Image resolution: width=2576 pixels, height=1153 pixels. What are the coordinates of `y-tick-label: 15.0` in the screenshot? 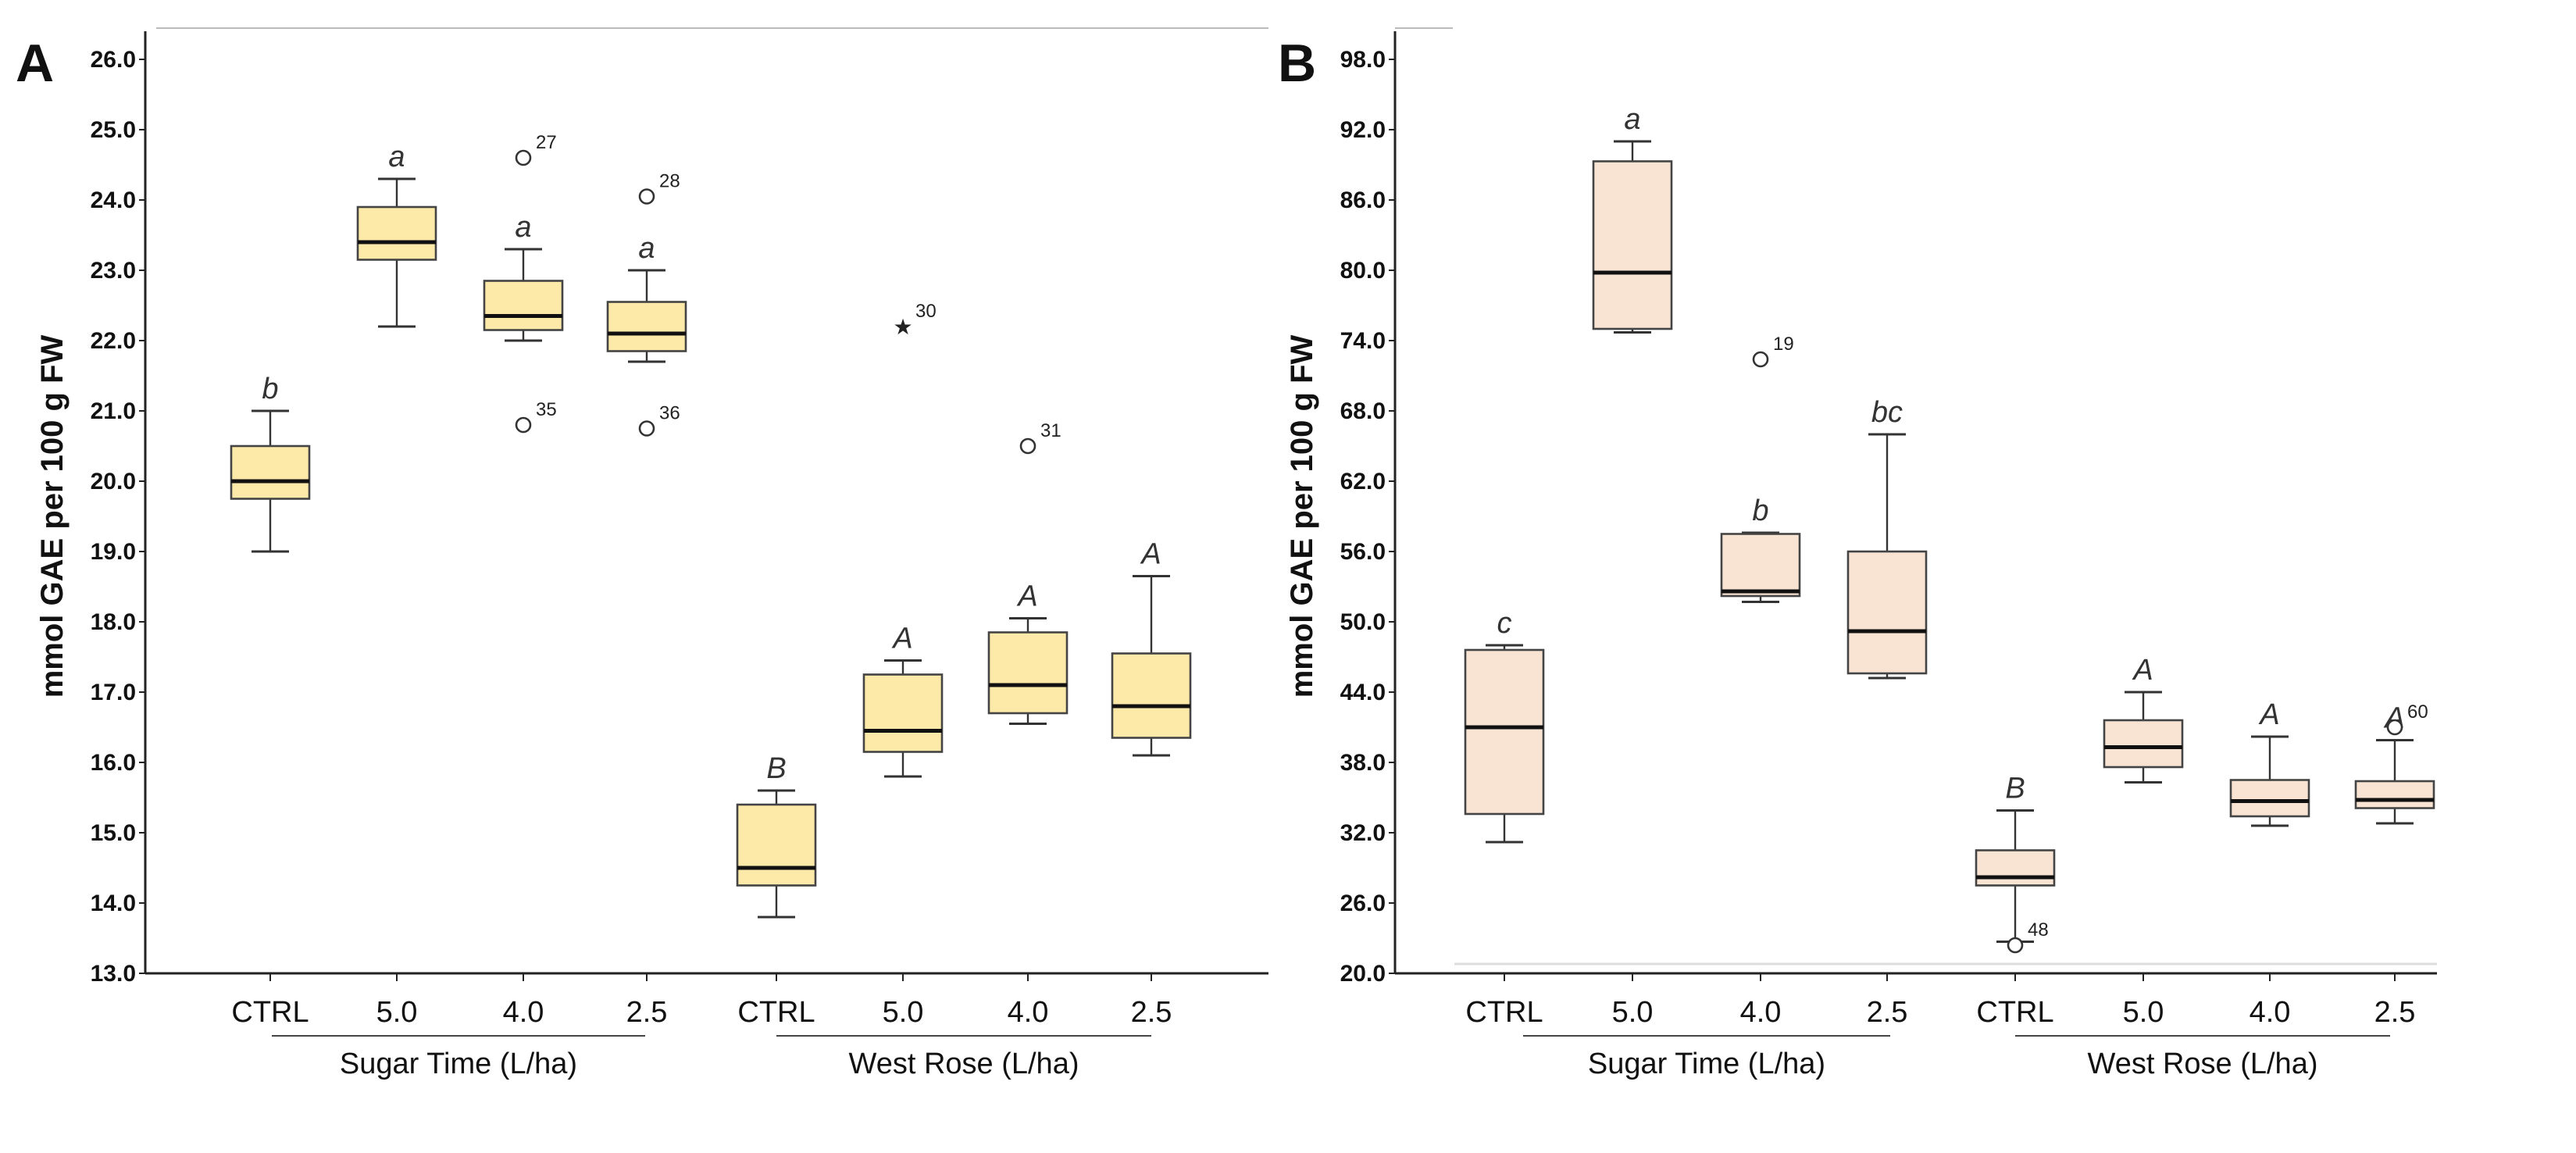 It's located at (113, 833).